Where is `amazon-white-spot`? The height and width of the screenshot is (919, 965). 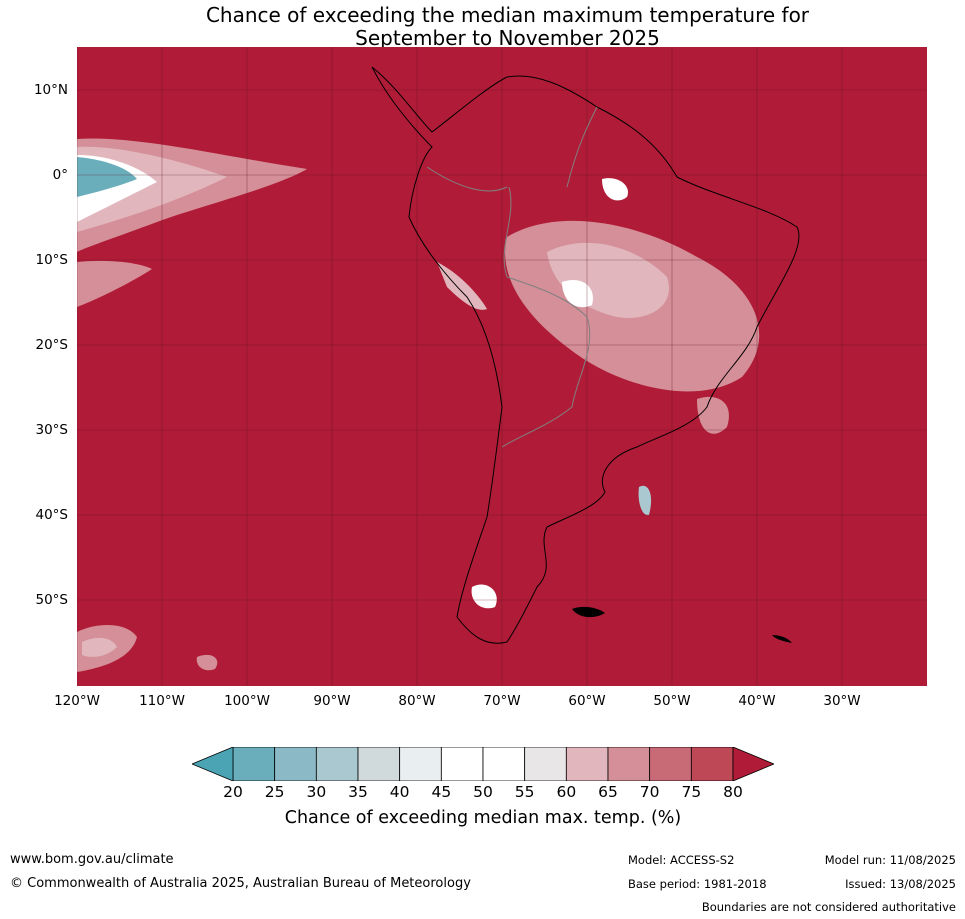 amazon-white-spot is located at coordinates (615, 189).